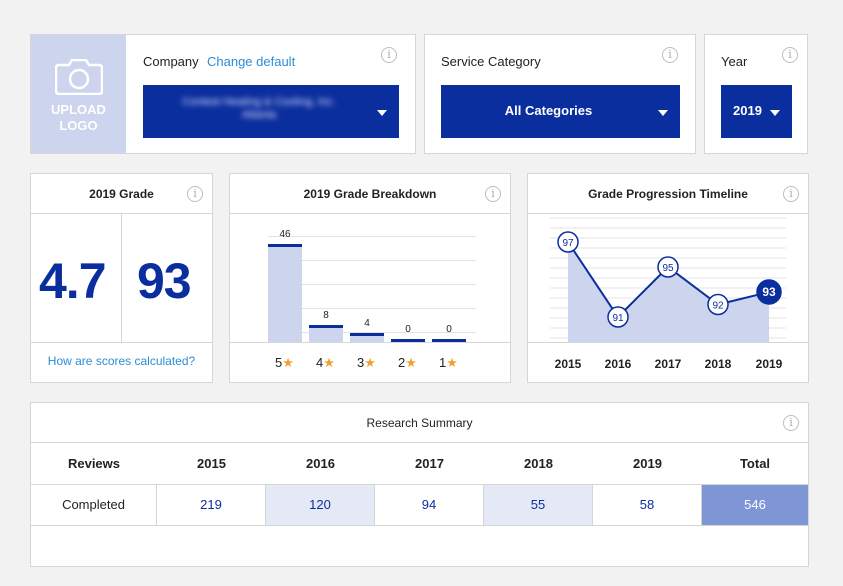  I want to click on star-number: 4, so click(320, 362).